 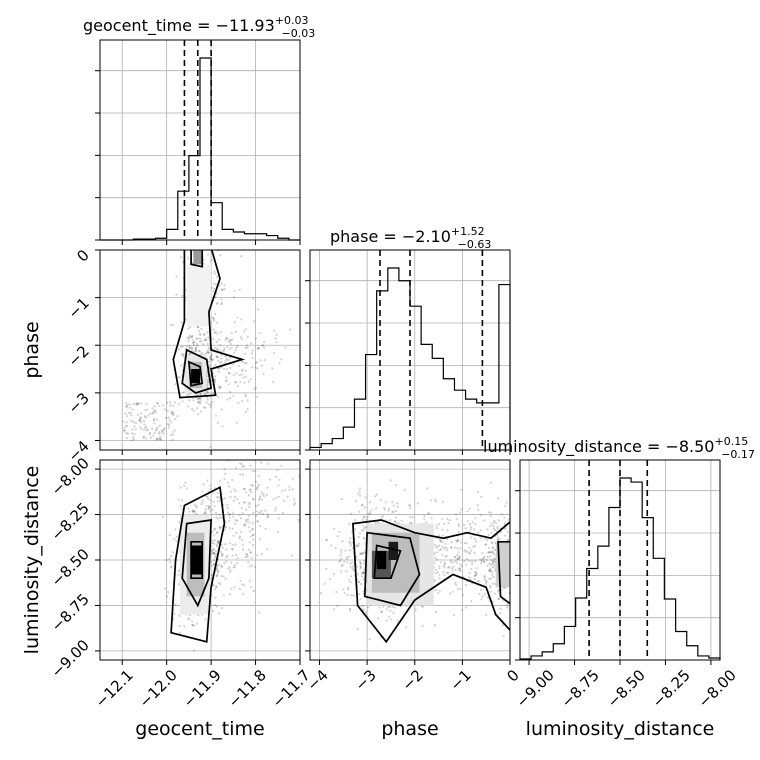 I want to click on y-tick-label-lumdist-3: −8.25, so click(x=70, y=521).